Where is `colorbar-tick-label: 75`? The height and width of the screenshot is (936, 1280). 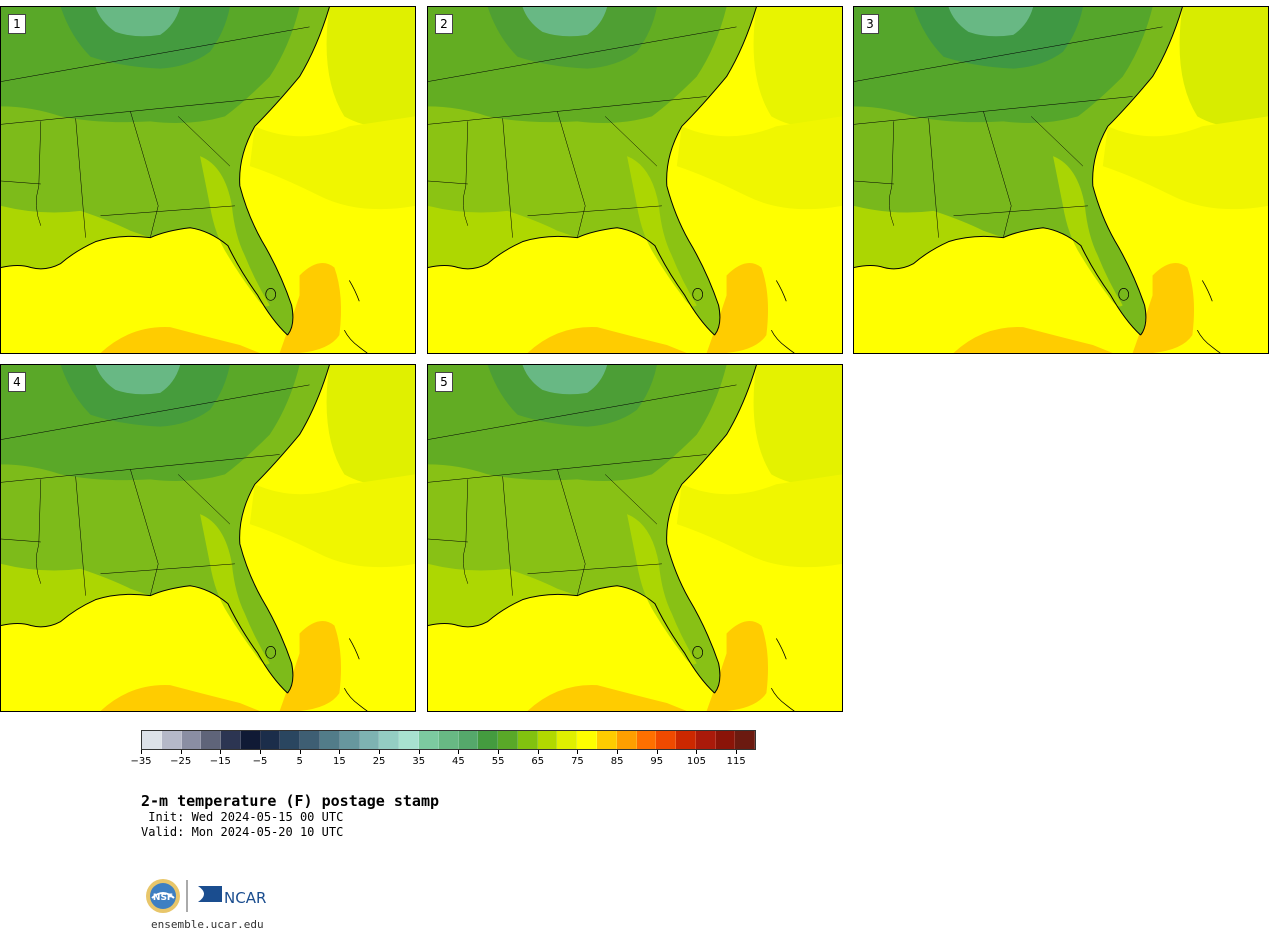 colorbar-tick-label: 75 is located at coordinates (577, 761).